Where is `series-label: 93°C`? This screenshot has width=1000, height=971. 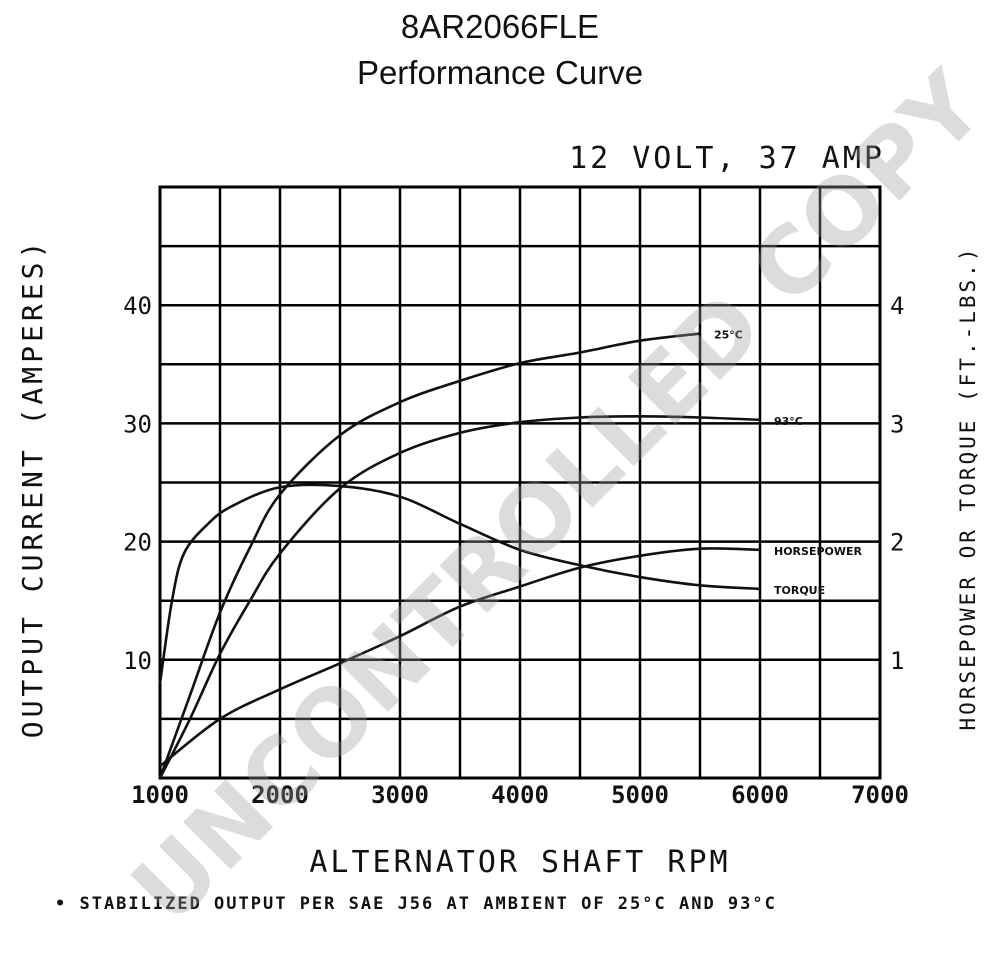
series-label: 93°C is located at coordinates (788, 421).